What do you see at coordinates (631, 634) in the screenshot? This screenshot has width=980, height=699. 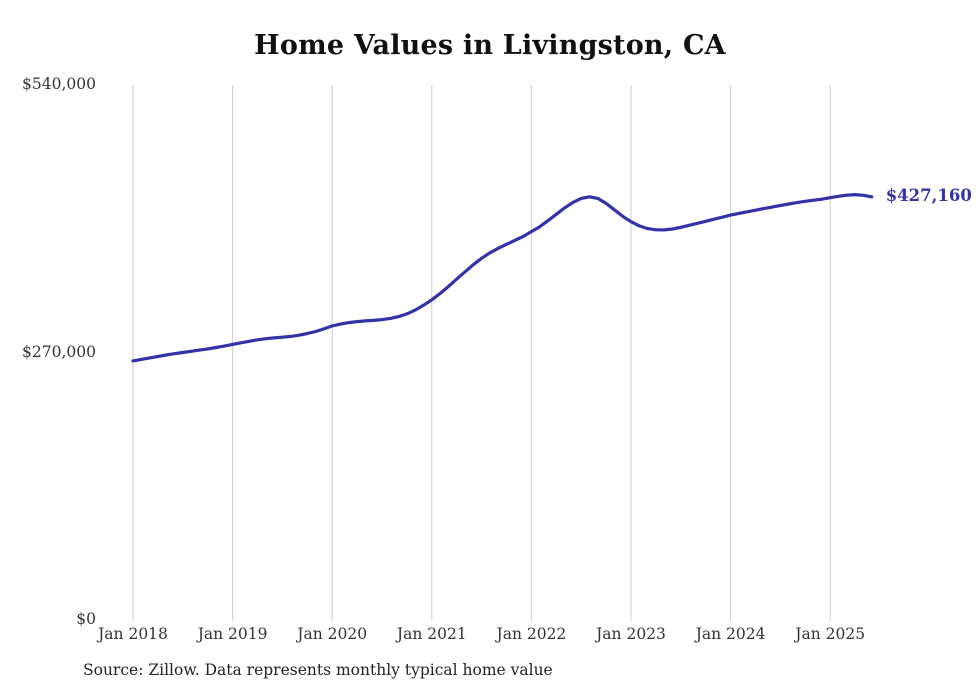 I see `x-tick-label: Jan 2023` at bounding box center [631, 634].